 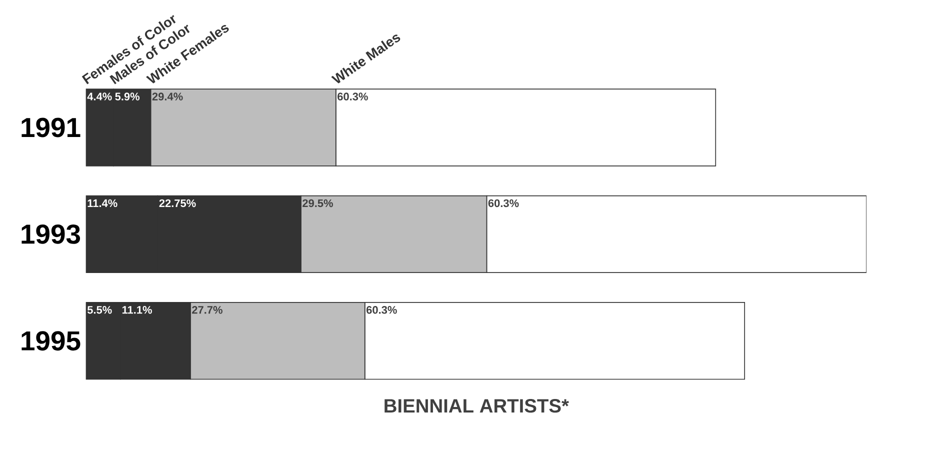 What do you see at coordinates (167, 96) in the screenshot?
I see `data-label: 29.4%` at bounding box center [167, 96].